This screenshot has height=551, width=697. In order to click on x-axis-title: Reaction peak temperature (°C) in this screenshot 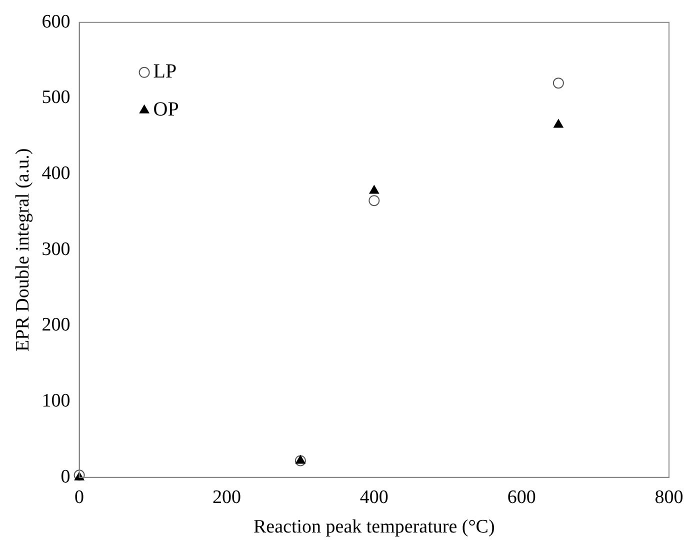, I will do `click(374, 527)`.